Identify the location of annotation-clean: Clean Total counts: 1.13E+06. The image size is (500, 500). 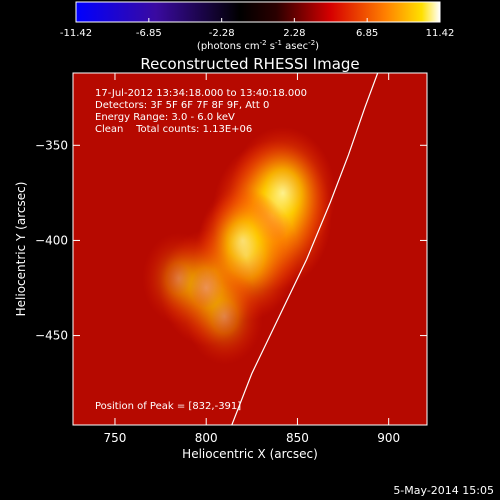
(173, 129).